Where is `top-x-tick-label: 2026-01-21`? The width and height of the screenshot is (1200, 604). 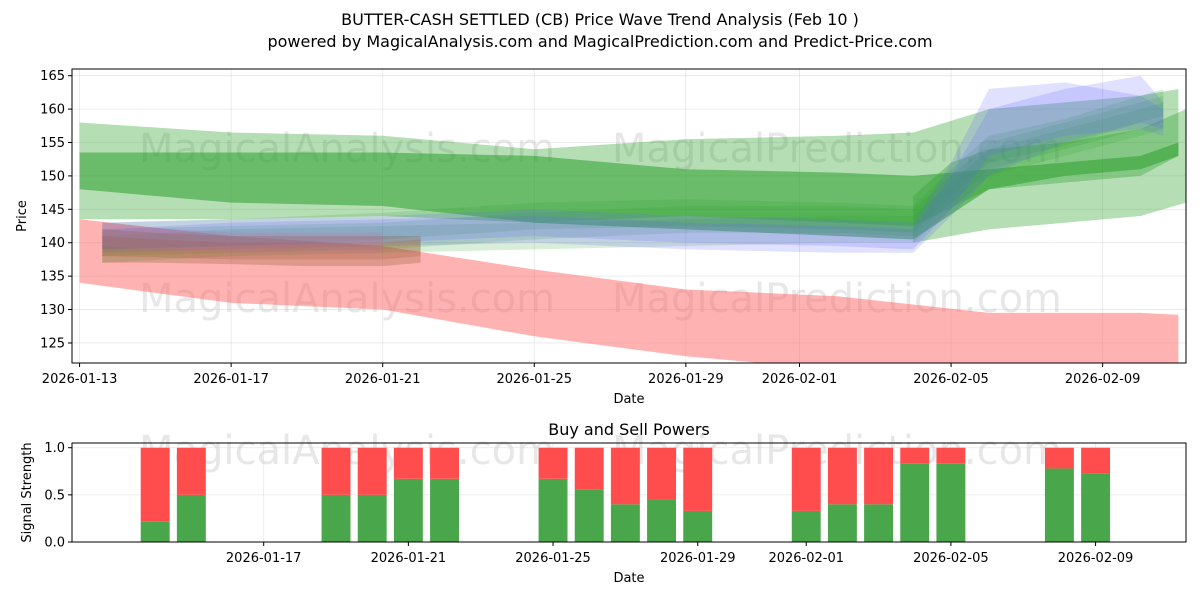 top-x-tick-label: 2026-01-21 is located at coordinates (383, 379).